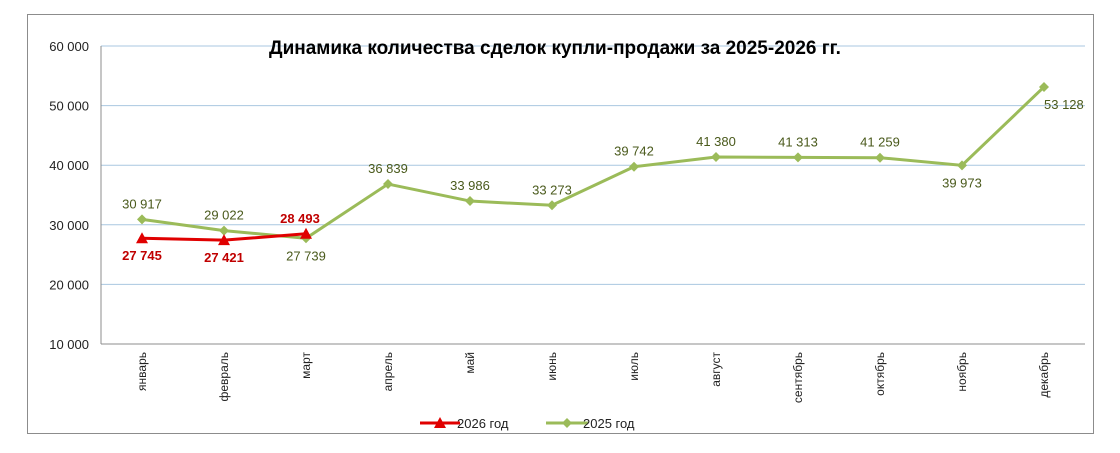  Describe the element at coordinates (69, 344) in the screenshot. I see `y-tick-label: 10 000` at that location.